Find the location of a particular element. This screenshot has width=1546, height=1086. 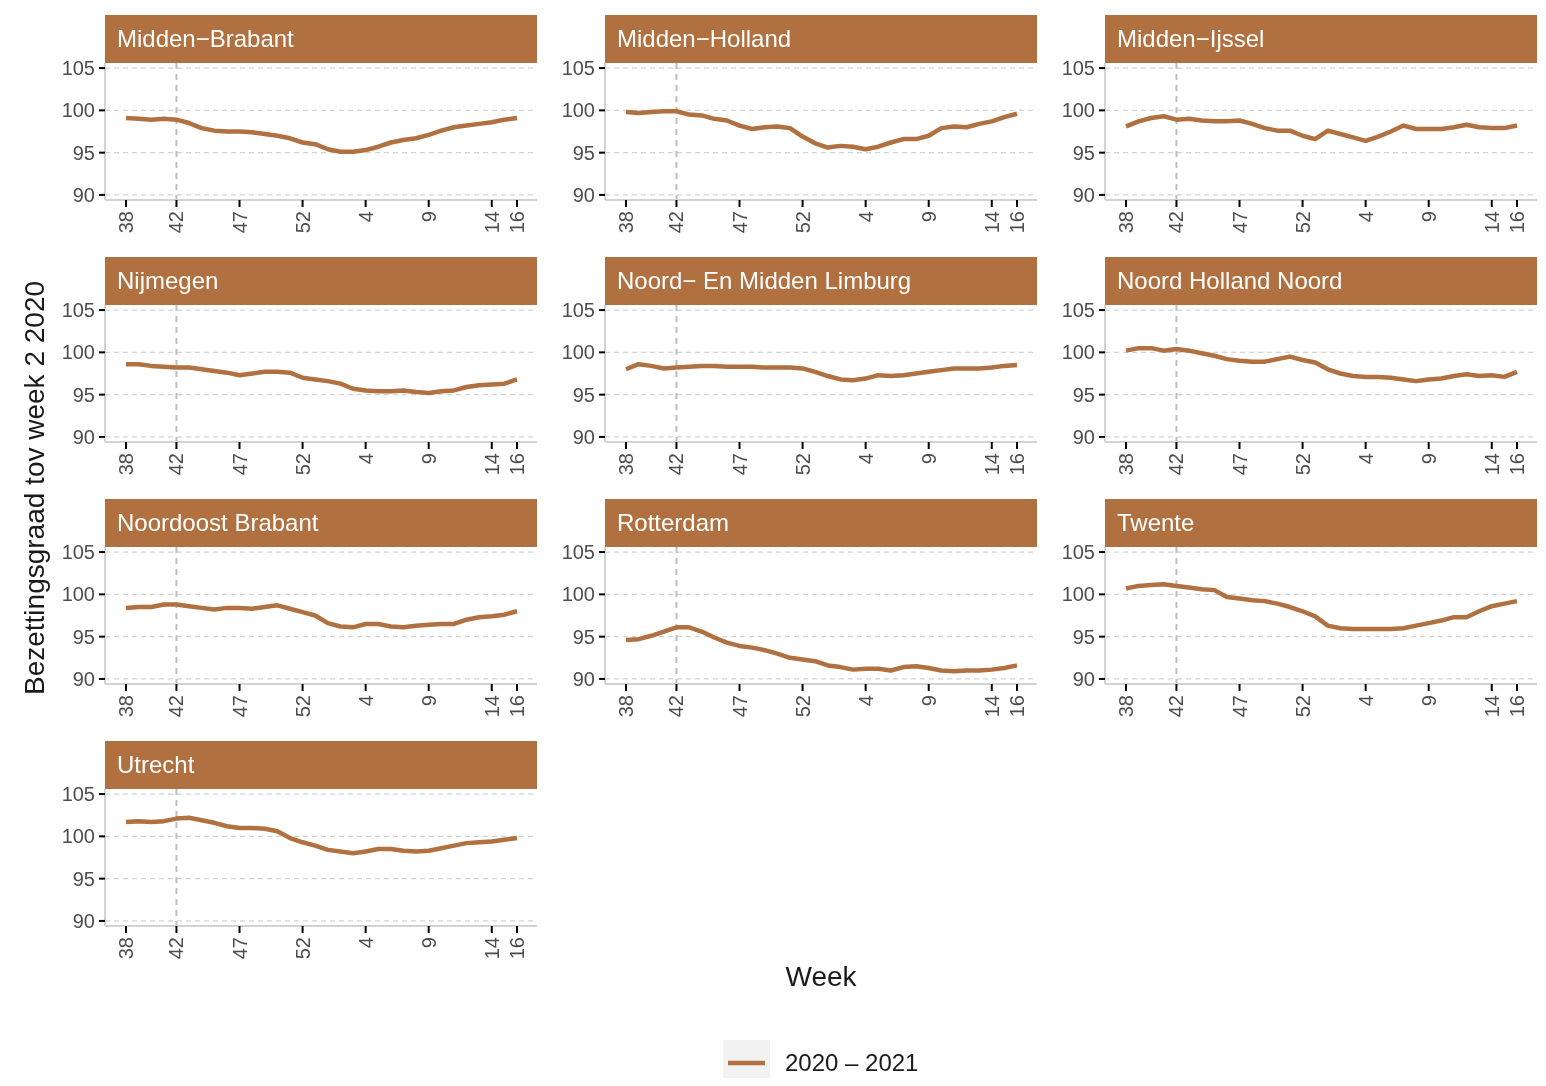

chart-title: Noord Holland Noord is located at coordinates (1230, 280).